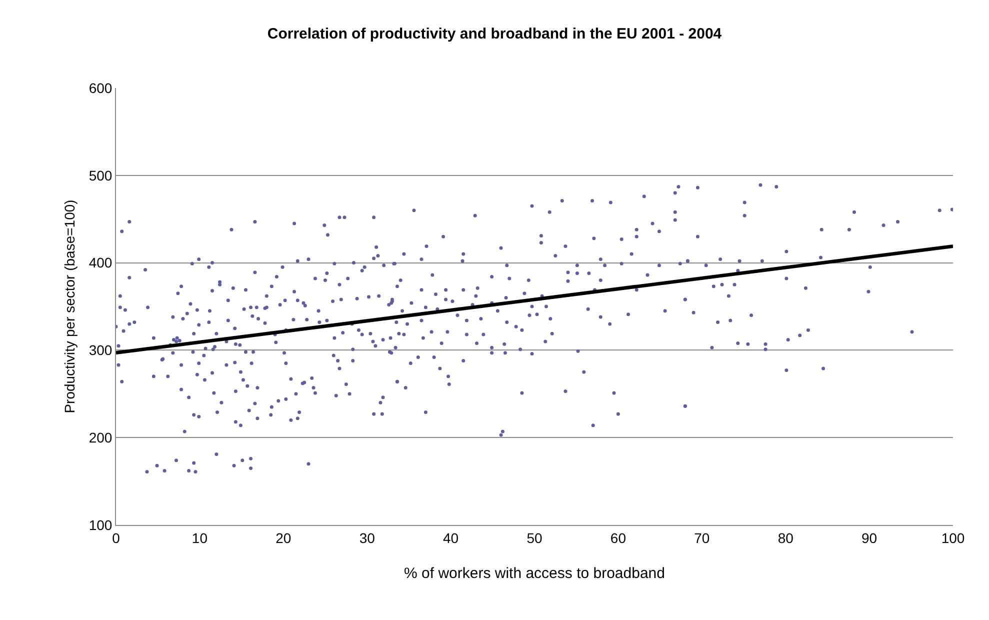 This screenshot has width=989, height=620. What do you see at coordinates (100, 350) in the screenshot?
I see `y-tick-label: 300` at bounding box center [100, 350].